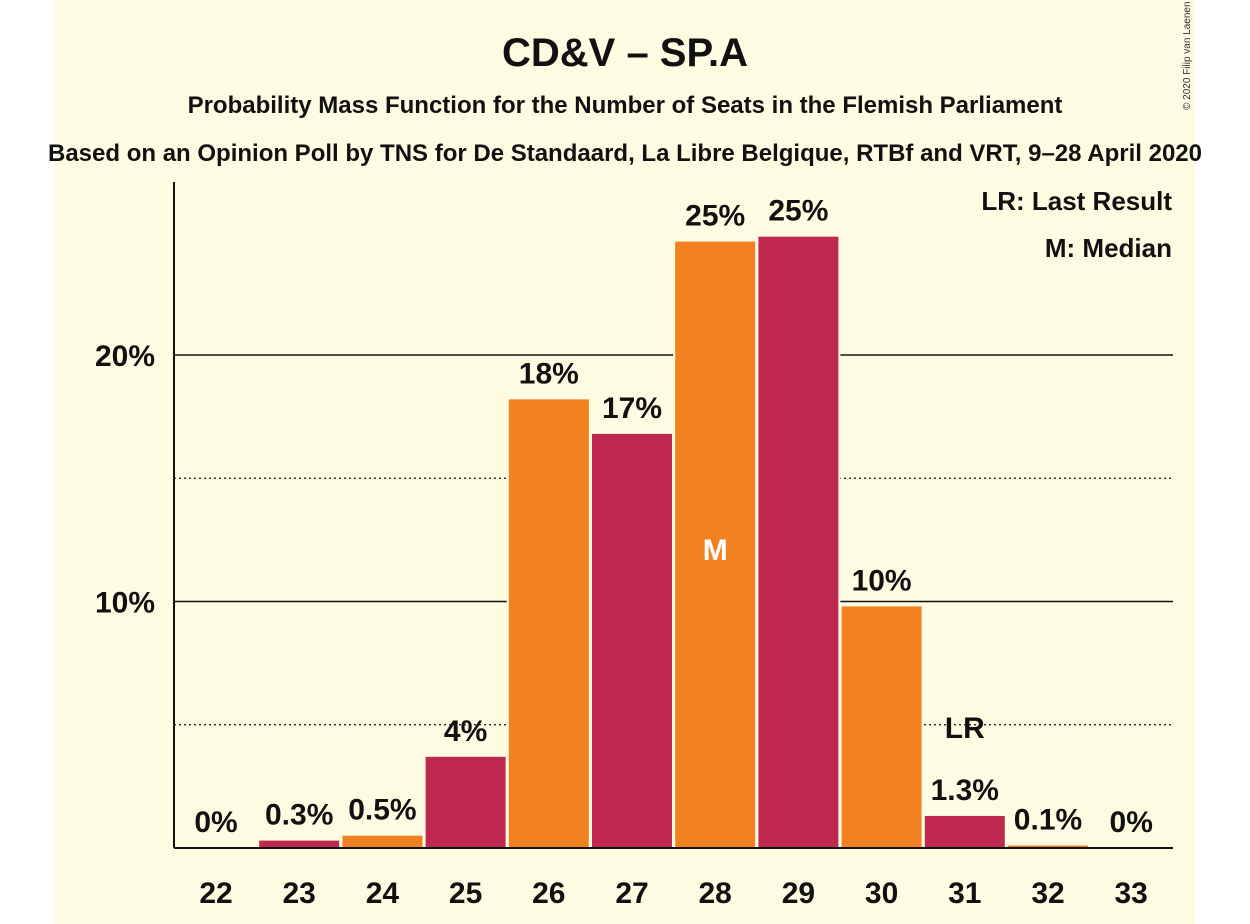 The image size is (1250, 924). Describe the element at coordinates (125, 480) in the screenshot. I see `y-axis-ticks: 10% 20%` at that location.